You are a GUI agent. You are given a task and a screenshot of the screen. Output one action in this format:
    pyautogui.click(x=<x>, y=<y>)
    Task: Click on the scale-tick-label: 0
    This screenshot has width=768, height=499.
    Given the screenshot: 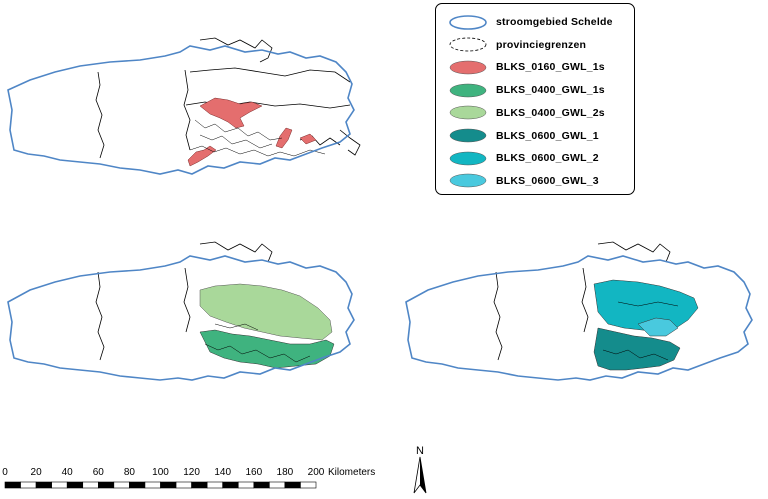 What is the action you would take?
    pyautogui.click(x=5, y=472)
    